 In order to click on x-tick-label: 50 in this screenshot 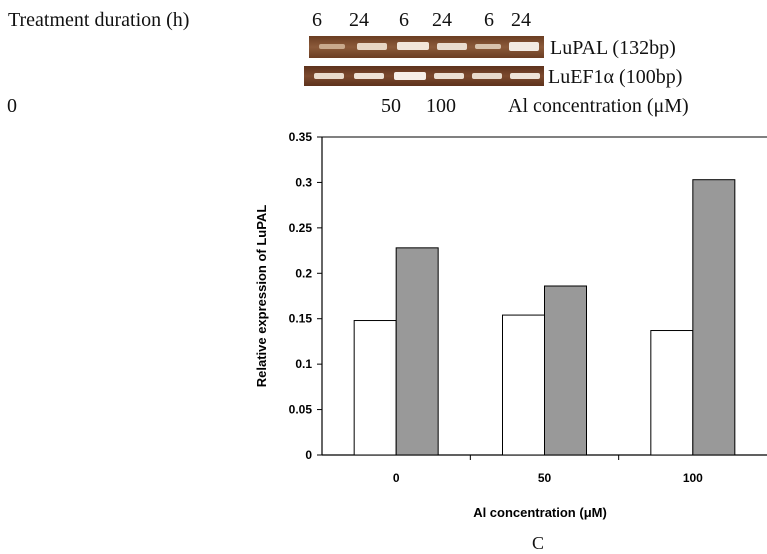, I will do `click(545, 478)`.